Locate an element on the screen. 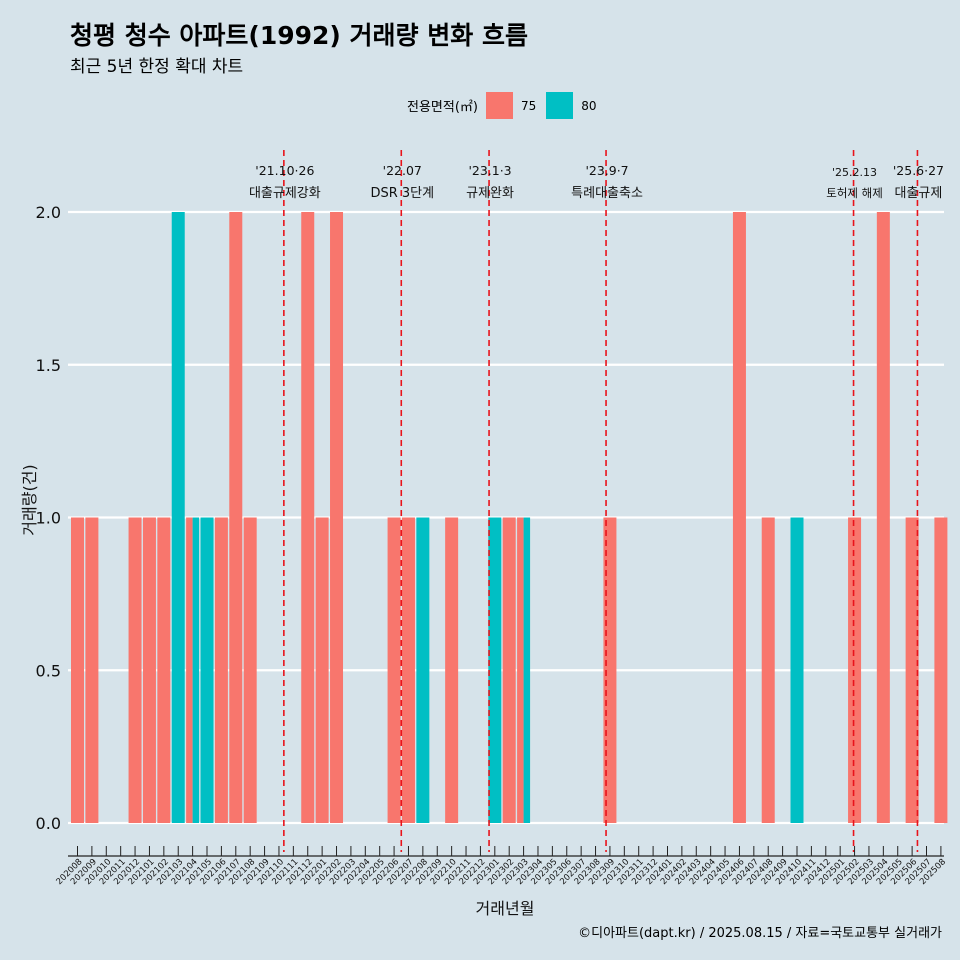 The width and height of the screenshot is (960, 960). x-tick-label: 202102 is located at coordinates (156, 872).